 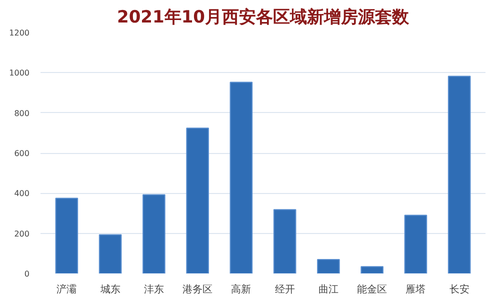 What do you see at coordinates (241, 290) in the screenshot?
I see `x-tick-label: 高新` at bounding box center [241, 290].